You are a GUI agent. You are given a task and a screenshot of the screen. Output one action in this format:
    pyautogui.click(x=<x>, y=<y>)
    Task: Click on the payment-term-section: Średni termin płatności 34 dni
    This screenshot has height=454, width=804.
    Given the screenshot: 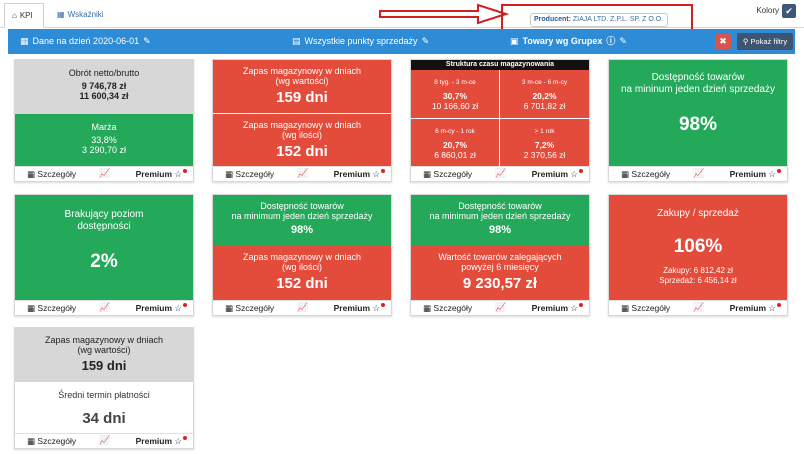 What is the action you would take?
    pyautogui.click(x=104, y=408)
    